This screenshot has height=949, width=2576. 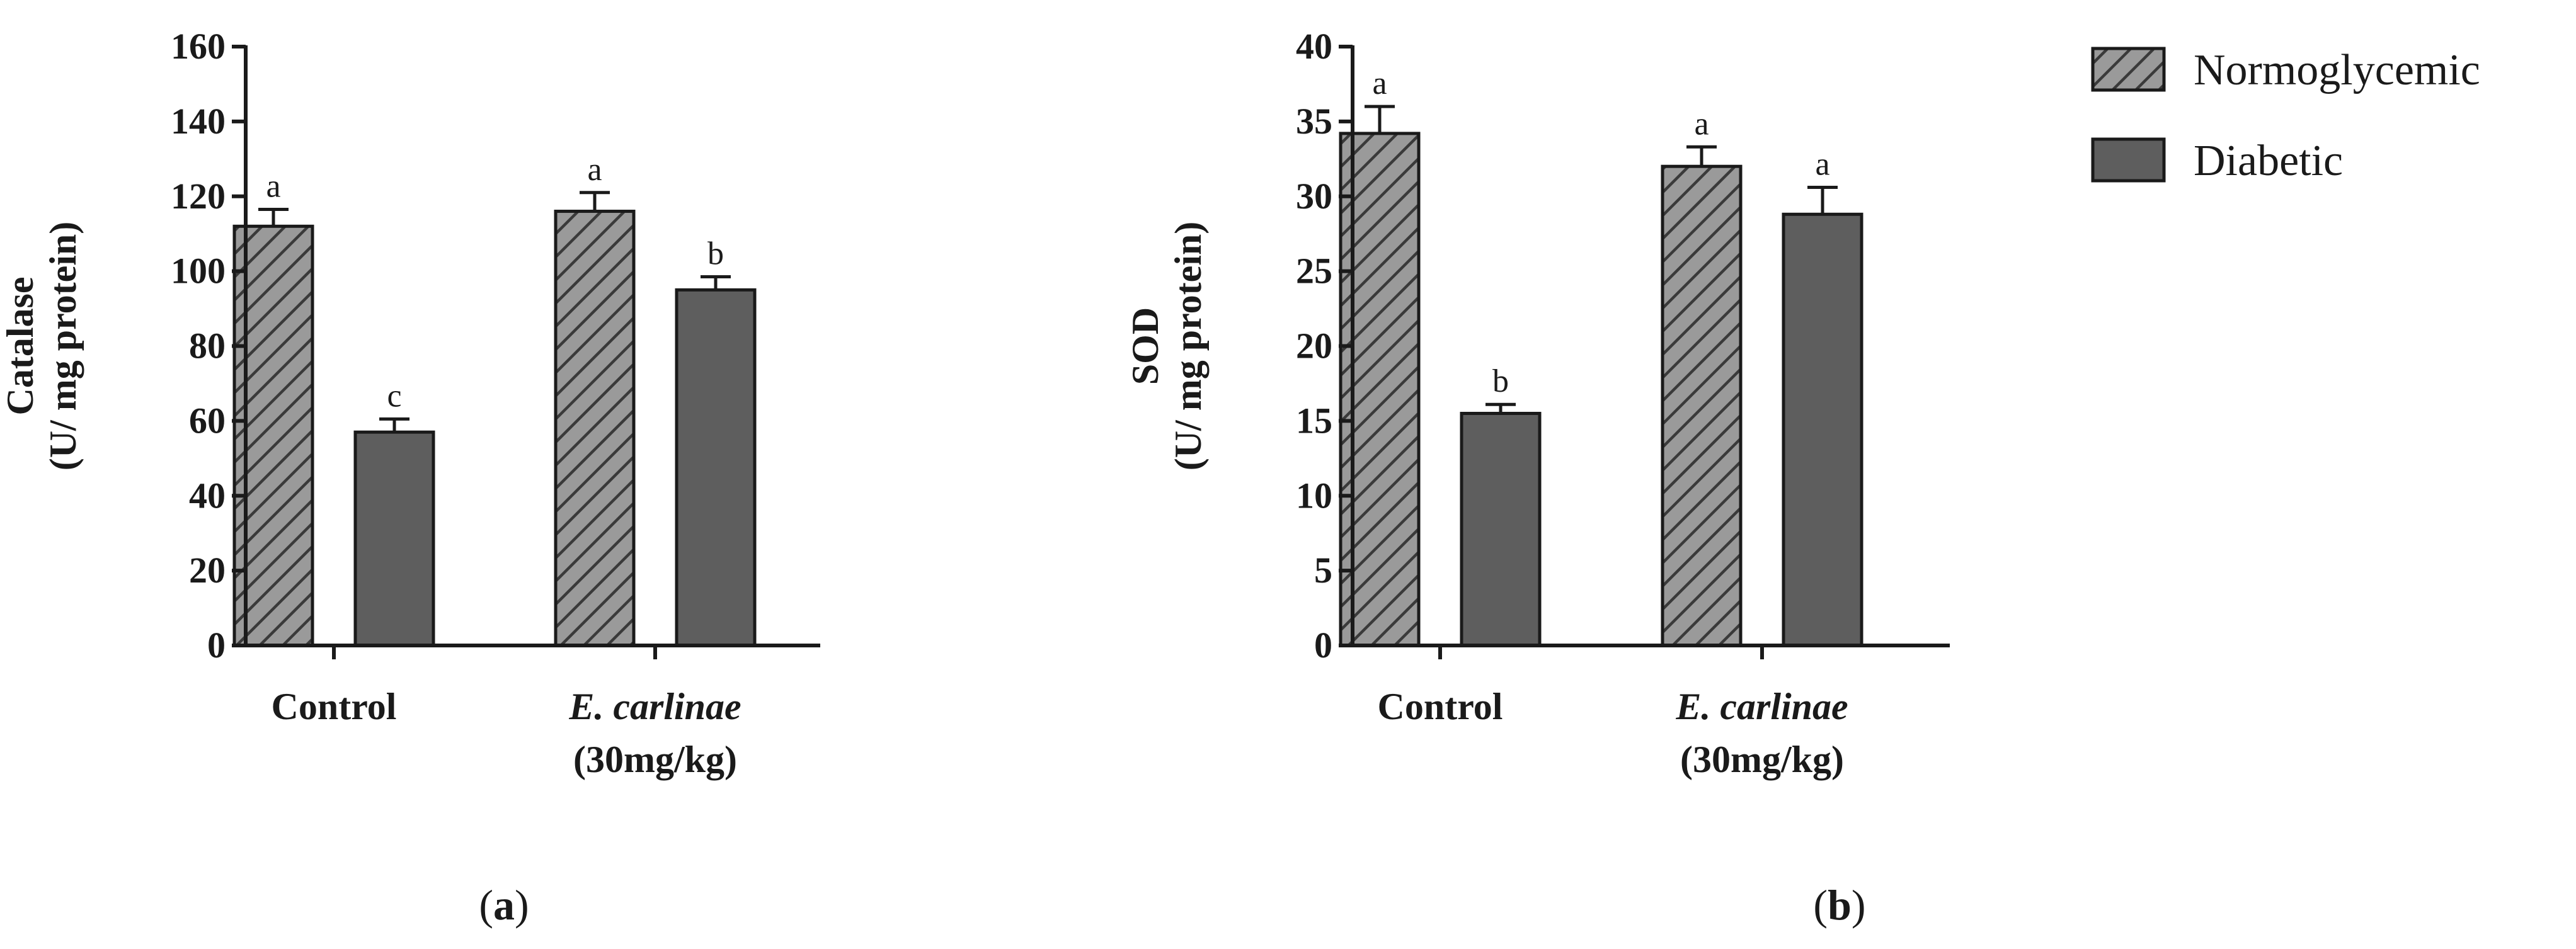 I want to click on y-tick-label: 15, so click(x=1314, y=421).